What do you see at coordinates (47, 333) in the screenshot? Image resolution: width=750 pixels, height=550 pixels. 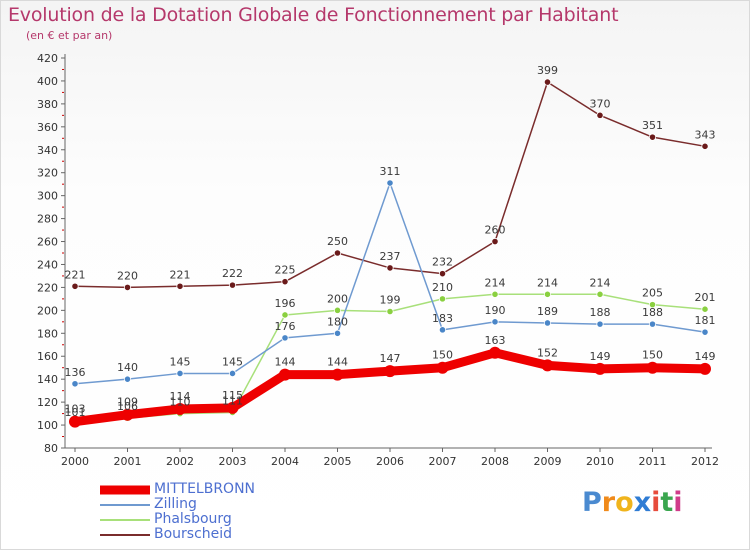 I see `y-tick-label: 180` at bounding box center [47, 333].